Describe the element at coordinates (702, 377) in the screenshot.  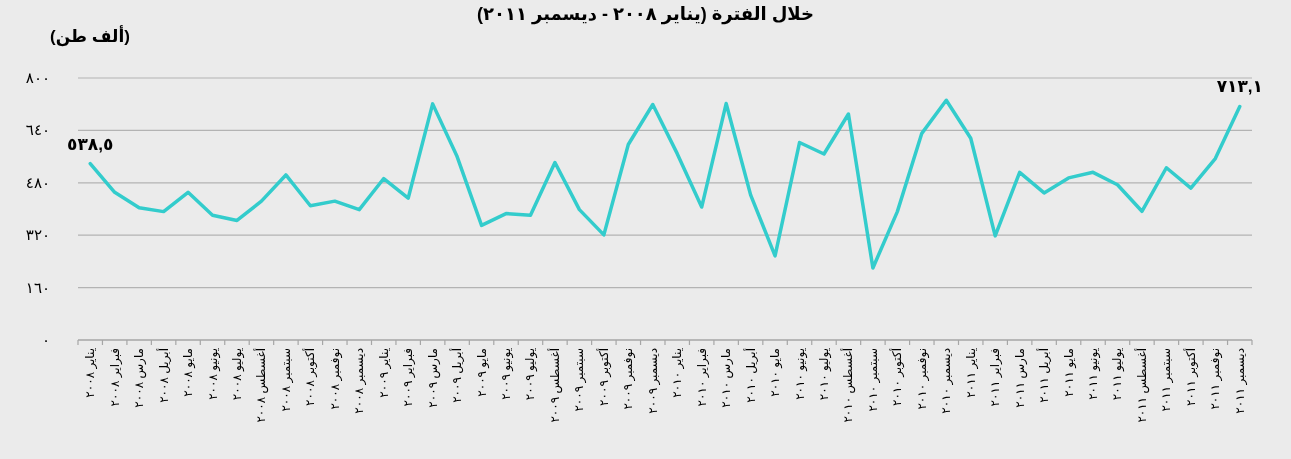
I see `x-tick-label: فبراير ٢٠١٠` at that location.